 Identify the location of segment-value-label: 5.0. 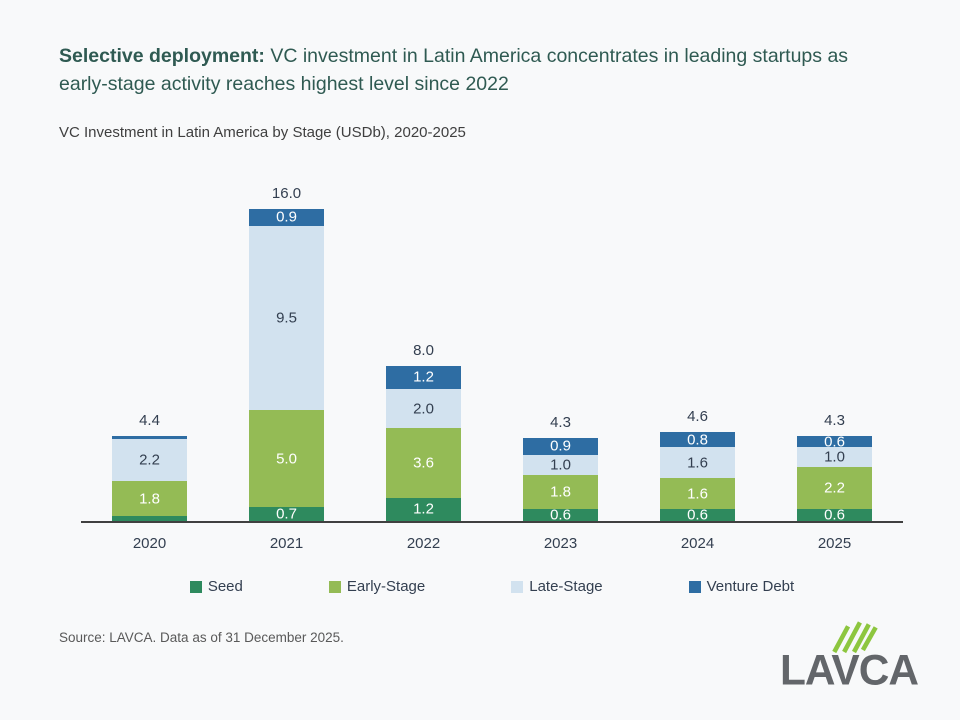
(286, 459).